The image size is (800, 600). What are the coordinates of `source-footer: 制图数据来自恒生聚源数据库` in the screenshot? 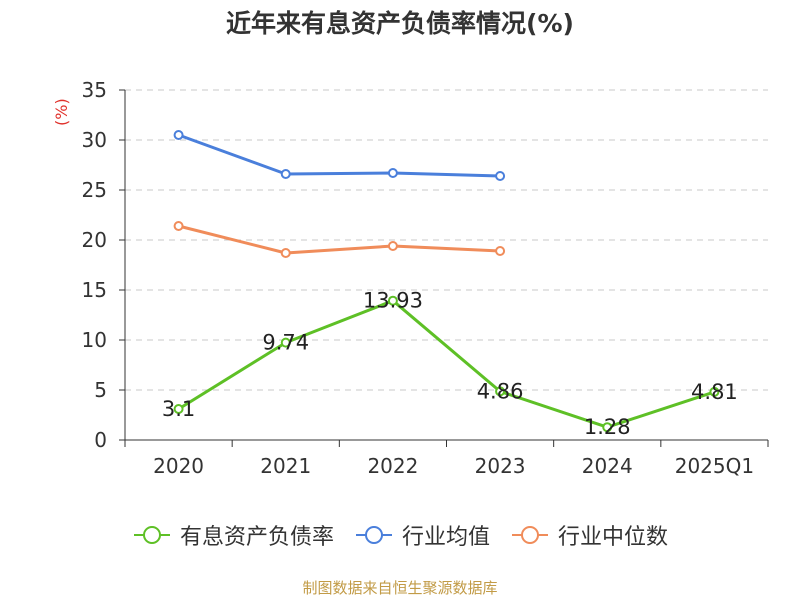 It's located at (400, 588).